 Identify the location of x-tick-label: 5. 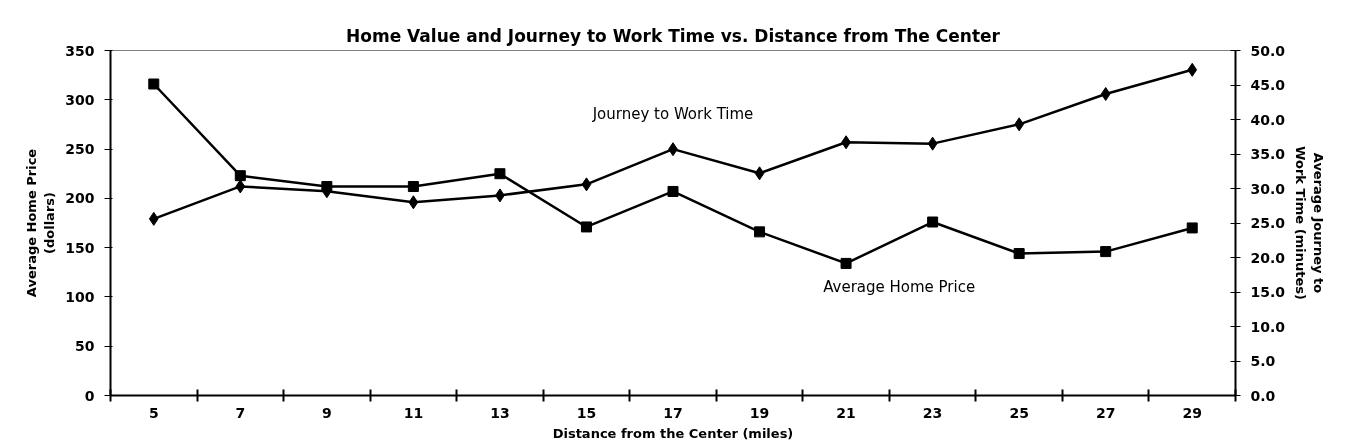
(153, 412).